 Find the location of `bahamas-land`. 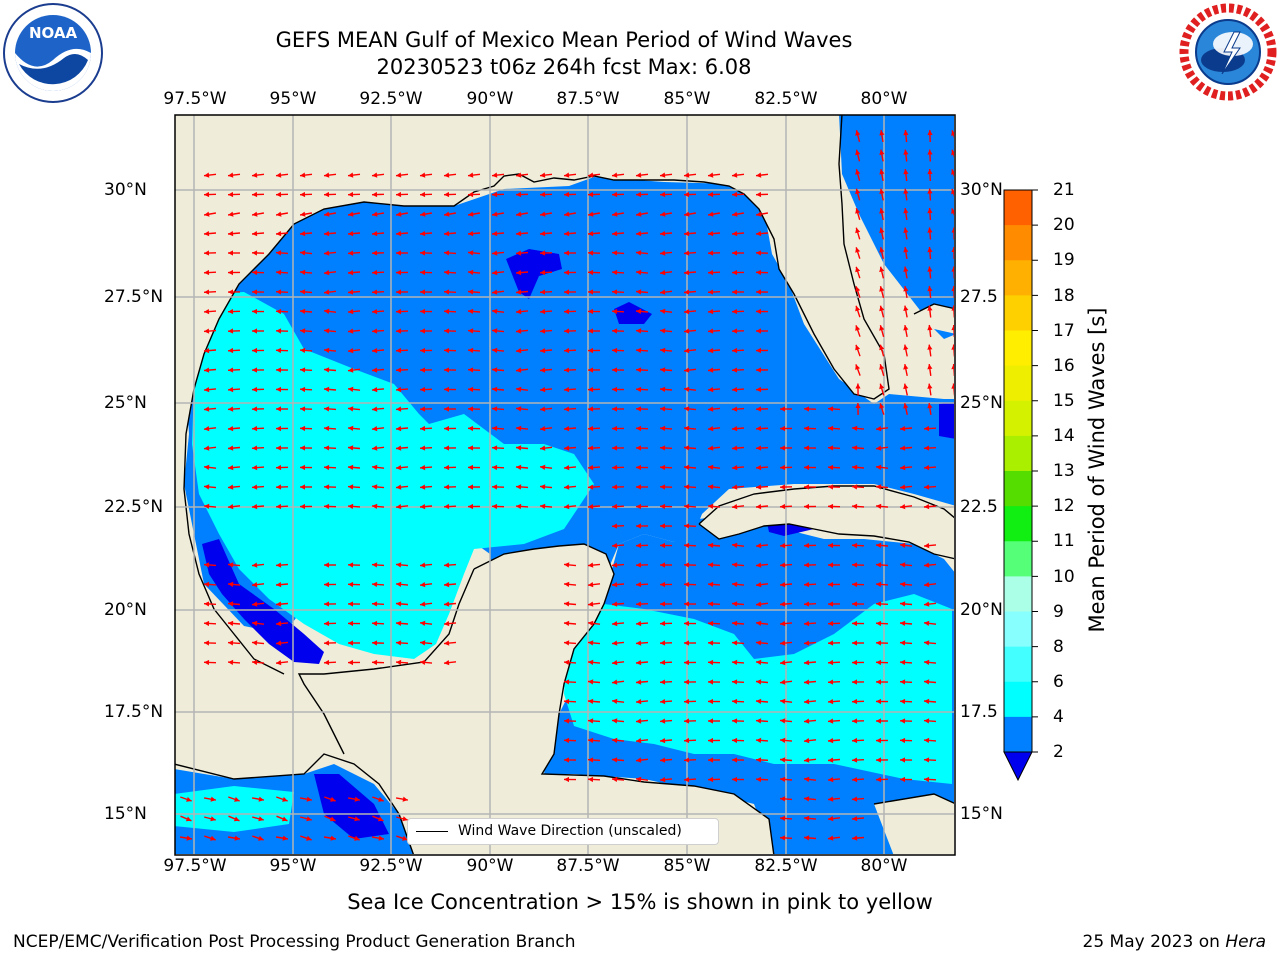

bahamas-land is located at coordinates (934, 319).